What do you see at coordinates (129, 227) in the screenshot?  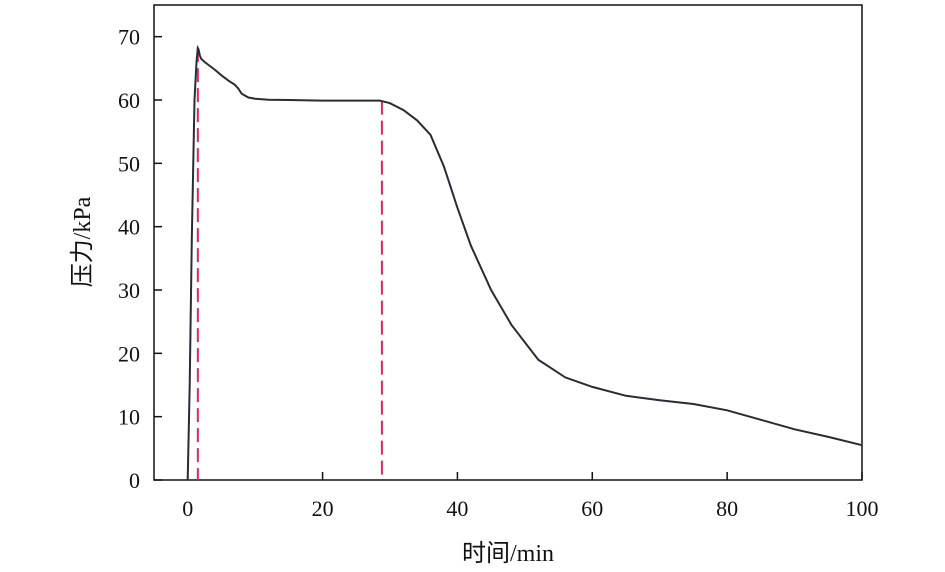 I see `y-tick-label: 40` at bounding box center [129, 227].